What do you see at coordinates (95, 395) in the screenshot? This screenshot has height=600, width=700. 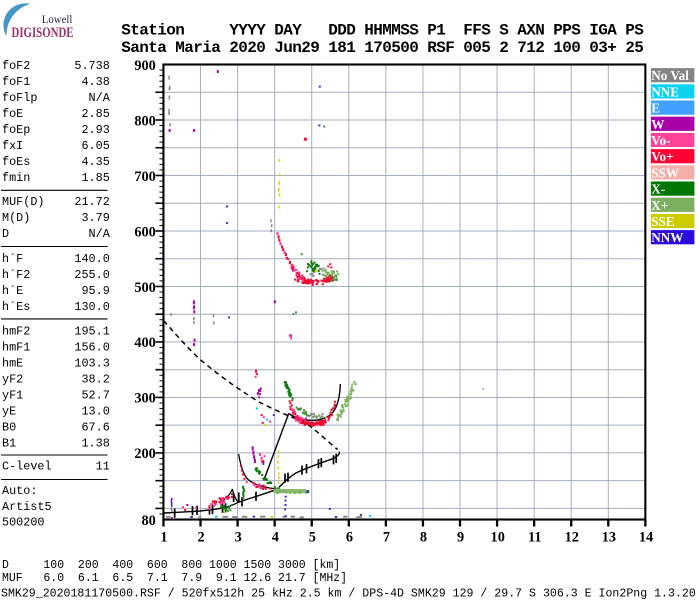 I see `svg-text: 52.7` at bounding box center [95, 395].